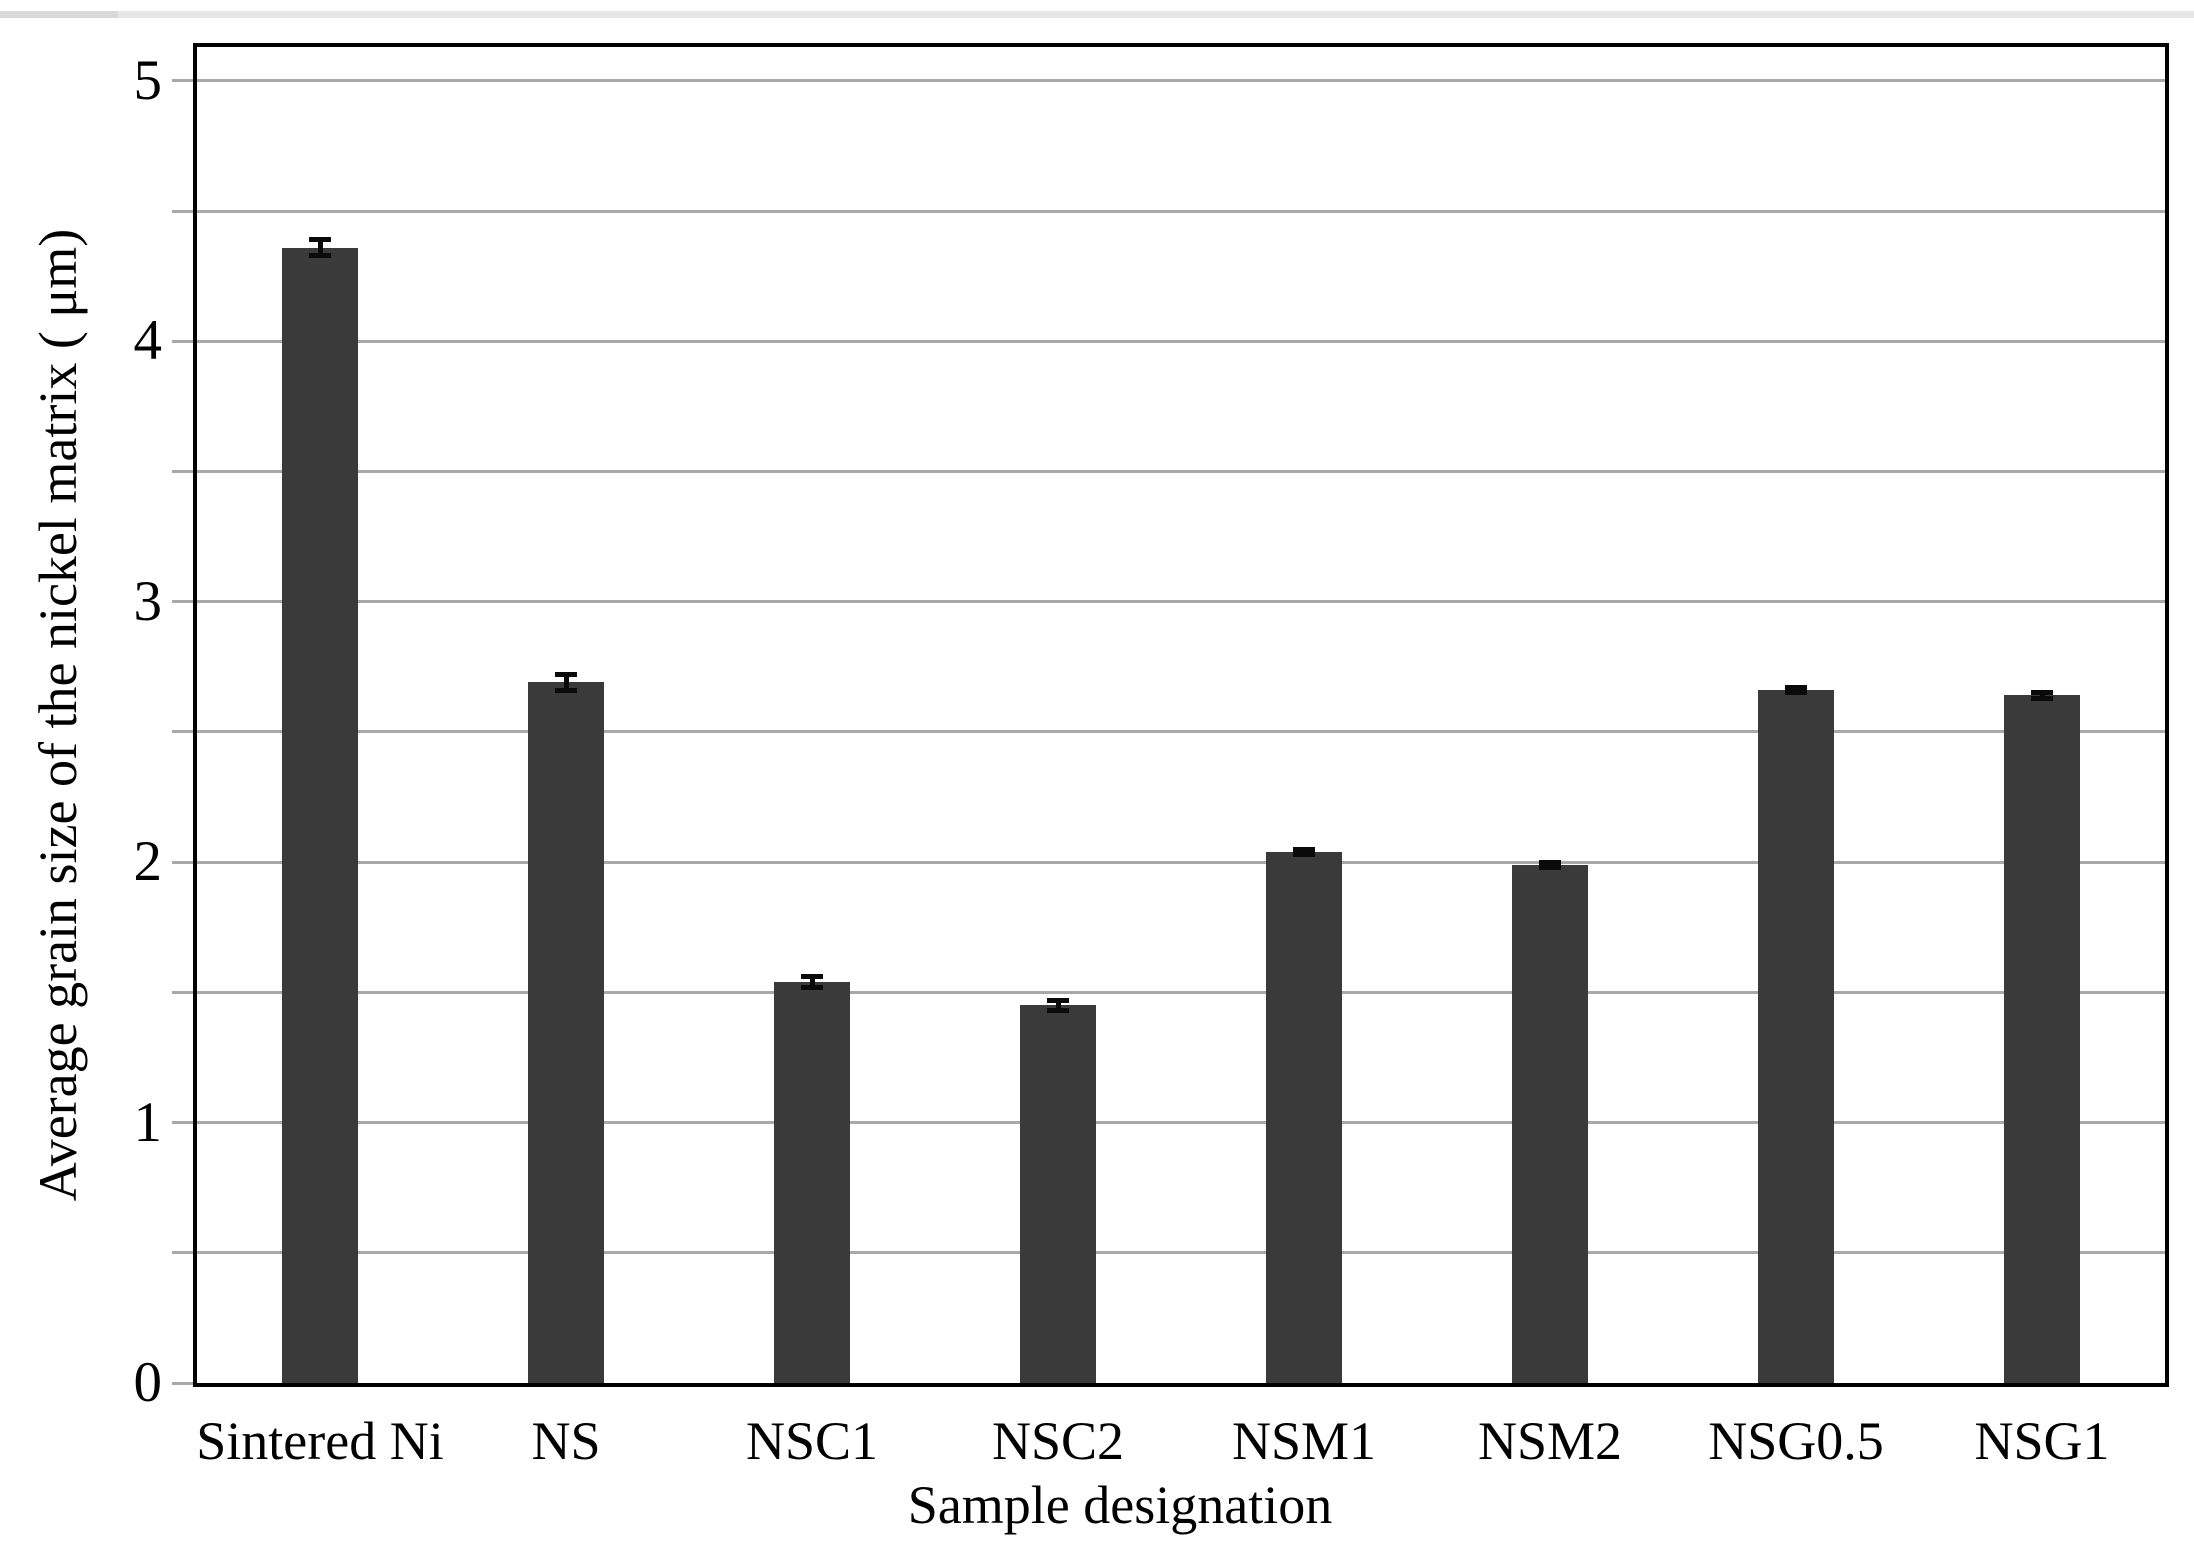 Image resolution: width=2194 pixels, height=1542 pixels. What do you see at coordinates (2042, 1441) in the screenshot?
I see `category-label-NSG1: NSG1` at bounding box center [2042, 1441].